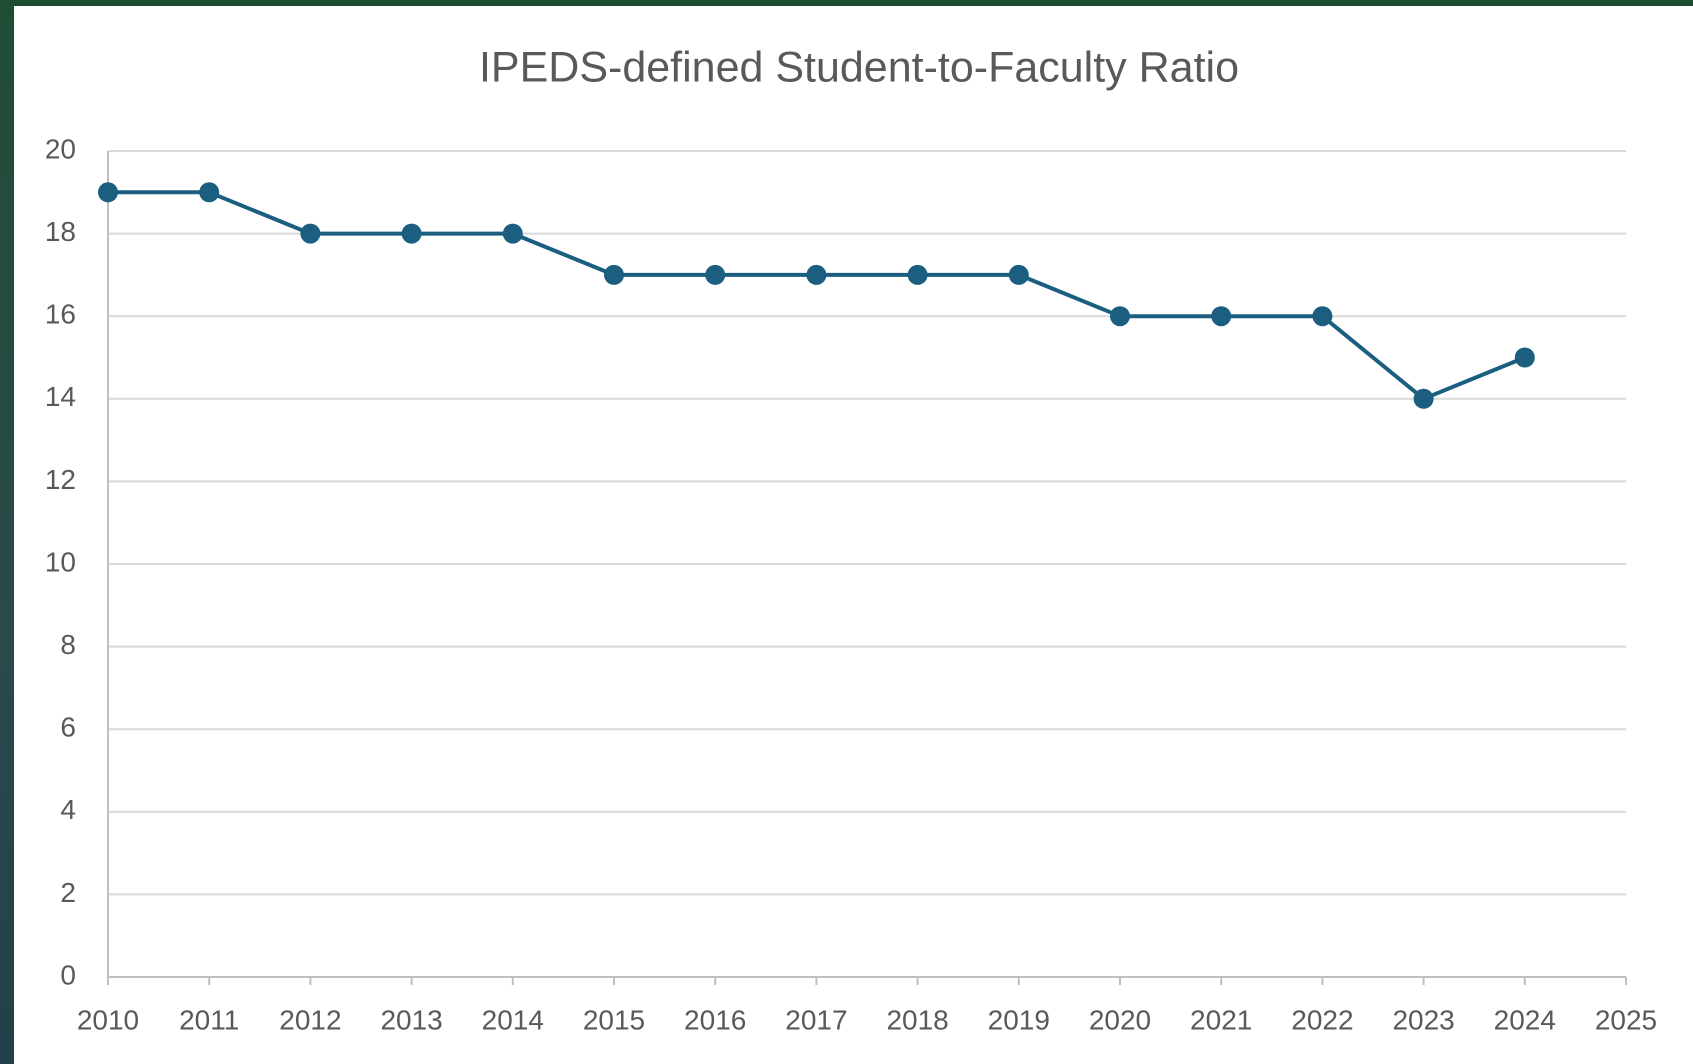 The image size is (1693, 1064). Describe the element at coordinates (209, 1019) in the screenshot. I see `x-tick-label: 2011` at that location.